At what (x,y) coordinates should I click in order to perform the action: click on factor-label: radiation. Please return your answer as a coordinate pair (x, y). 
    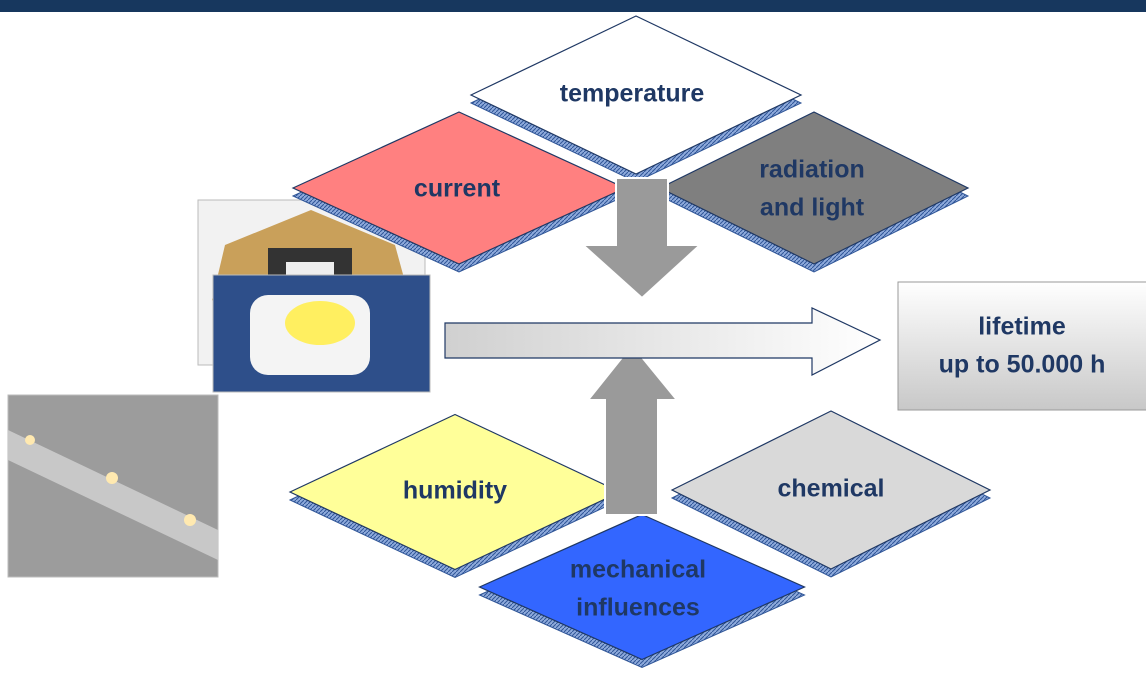
    Looking at the image, I should click on (812, 170).